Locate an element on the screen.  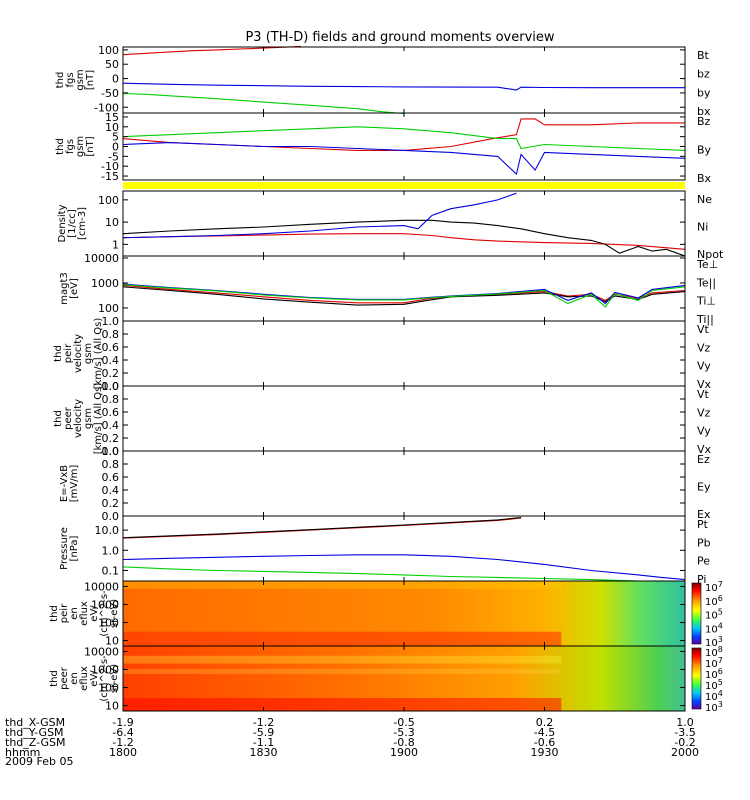
colorbar-label: 10⁶ is located at coordinates (714, 601).